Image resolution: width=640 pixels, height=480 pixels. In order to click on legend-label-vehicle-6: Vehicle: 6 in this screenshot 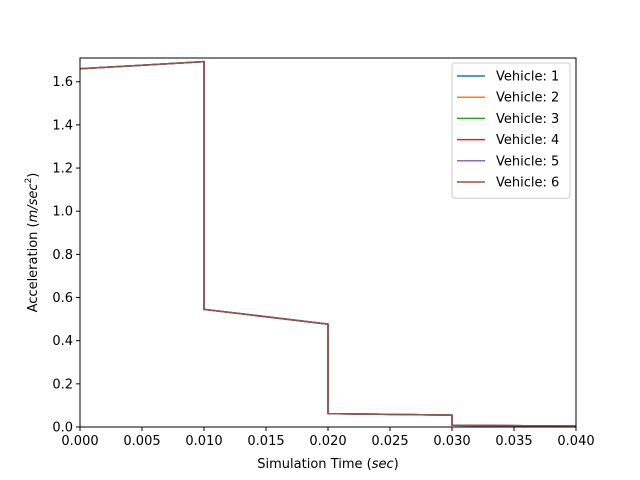, I will do `click(527, 183)`.